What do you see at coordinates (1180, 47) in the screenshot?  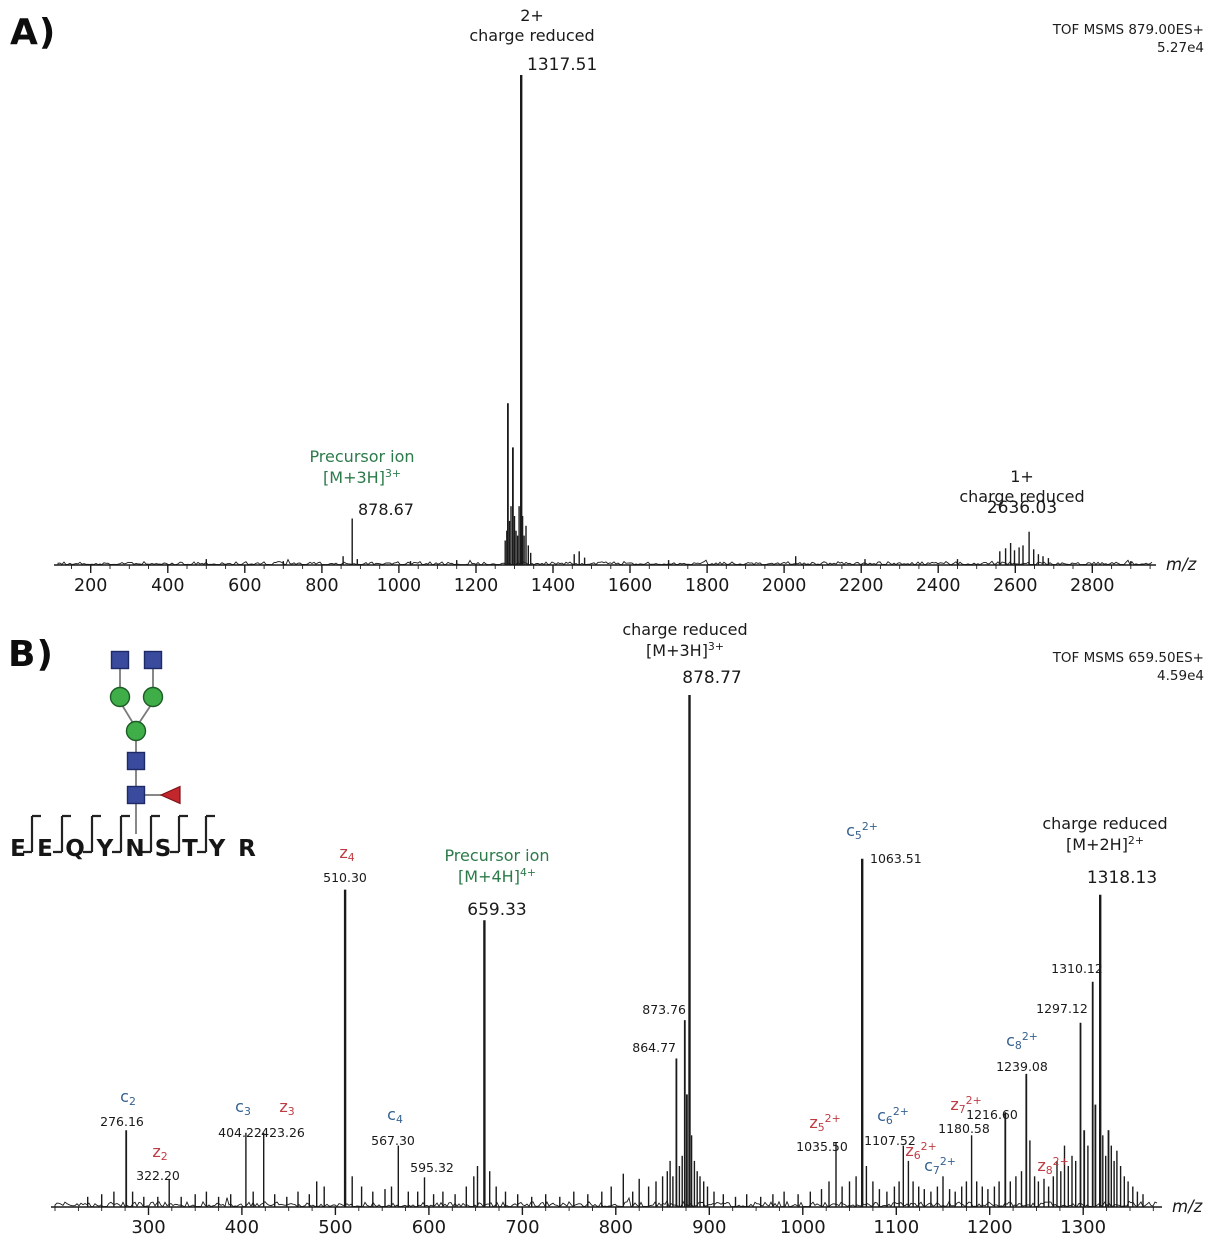 I see `meta-line: 5.27e4` at bounding box center [1180, 47].